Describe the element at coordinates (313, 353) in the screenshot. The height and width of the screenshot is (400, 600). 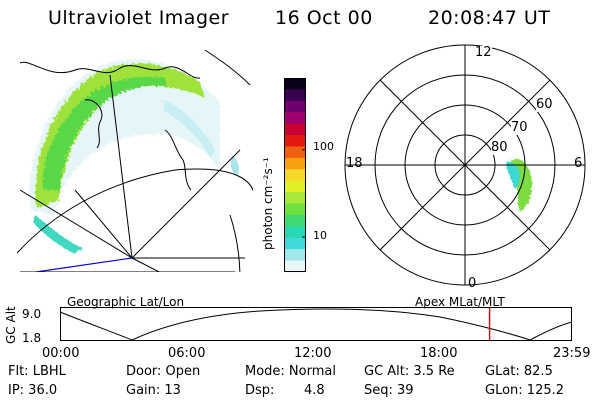
I see `timeline-xtick-1200: 12:00` at that location.